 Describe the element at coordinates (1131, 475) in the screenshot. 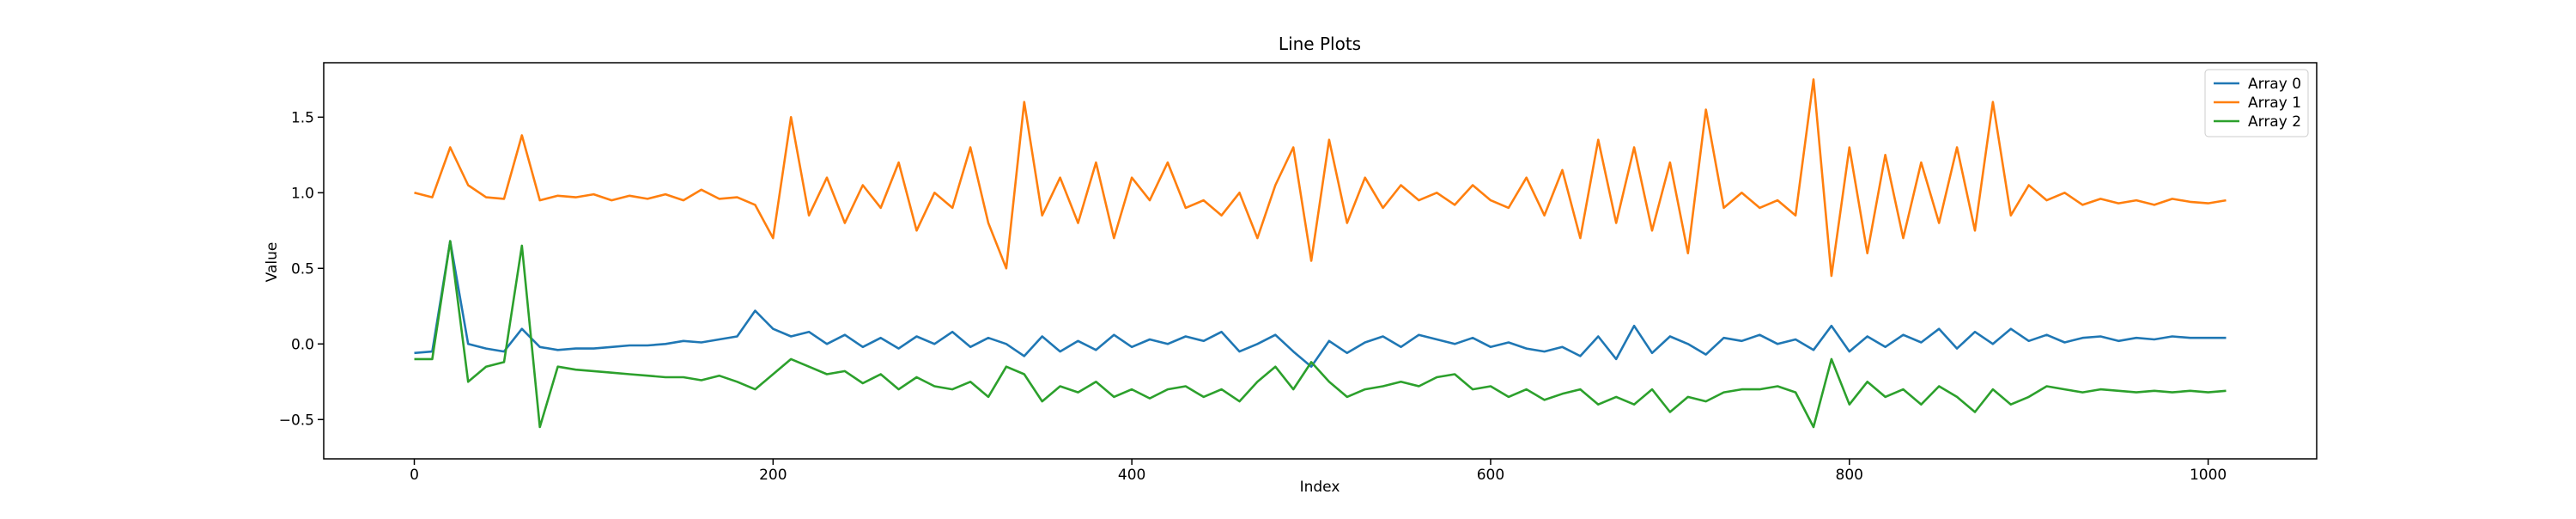

I see `x-tick-label: 400` at that location.